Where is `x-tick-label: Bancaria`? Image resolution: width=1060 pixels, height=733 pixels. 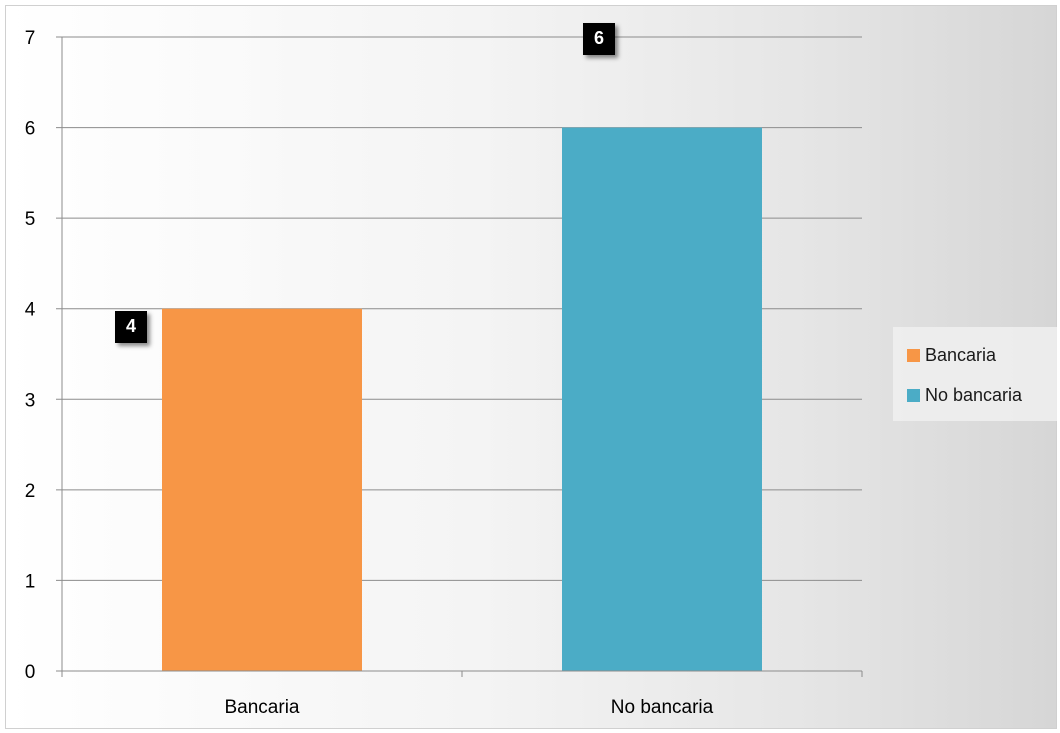 x-tick-label: Bancaria is located at coordinates (262, 707).